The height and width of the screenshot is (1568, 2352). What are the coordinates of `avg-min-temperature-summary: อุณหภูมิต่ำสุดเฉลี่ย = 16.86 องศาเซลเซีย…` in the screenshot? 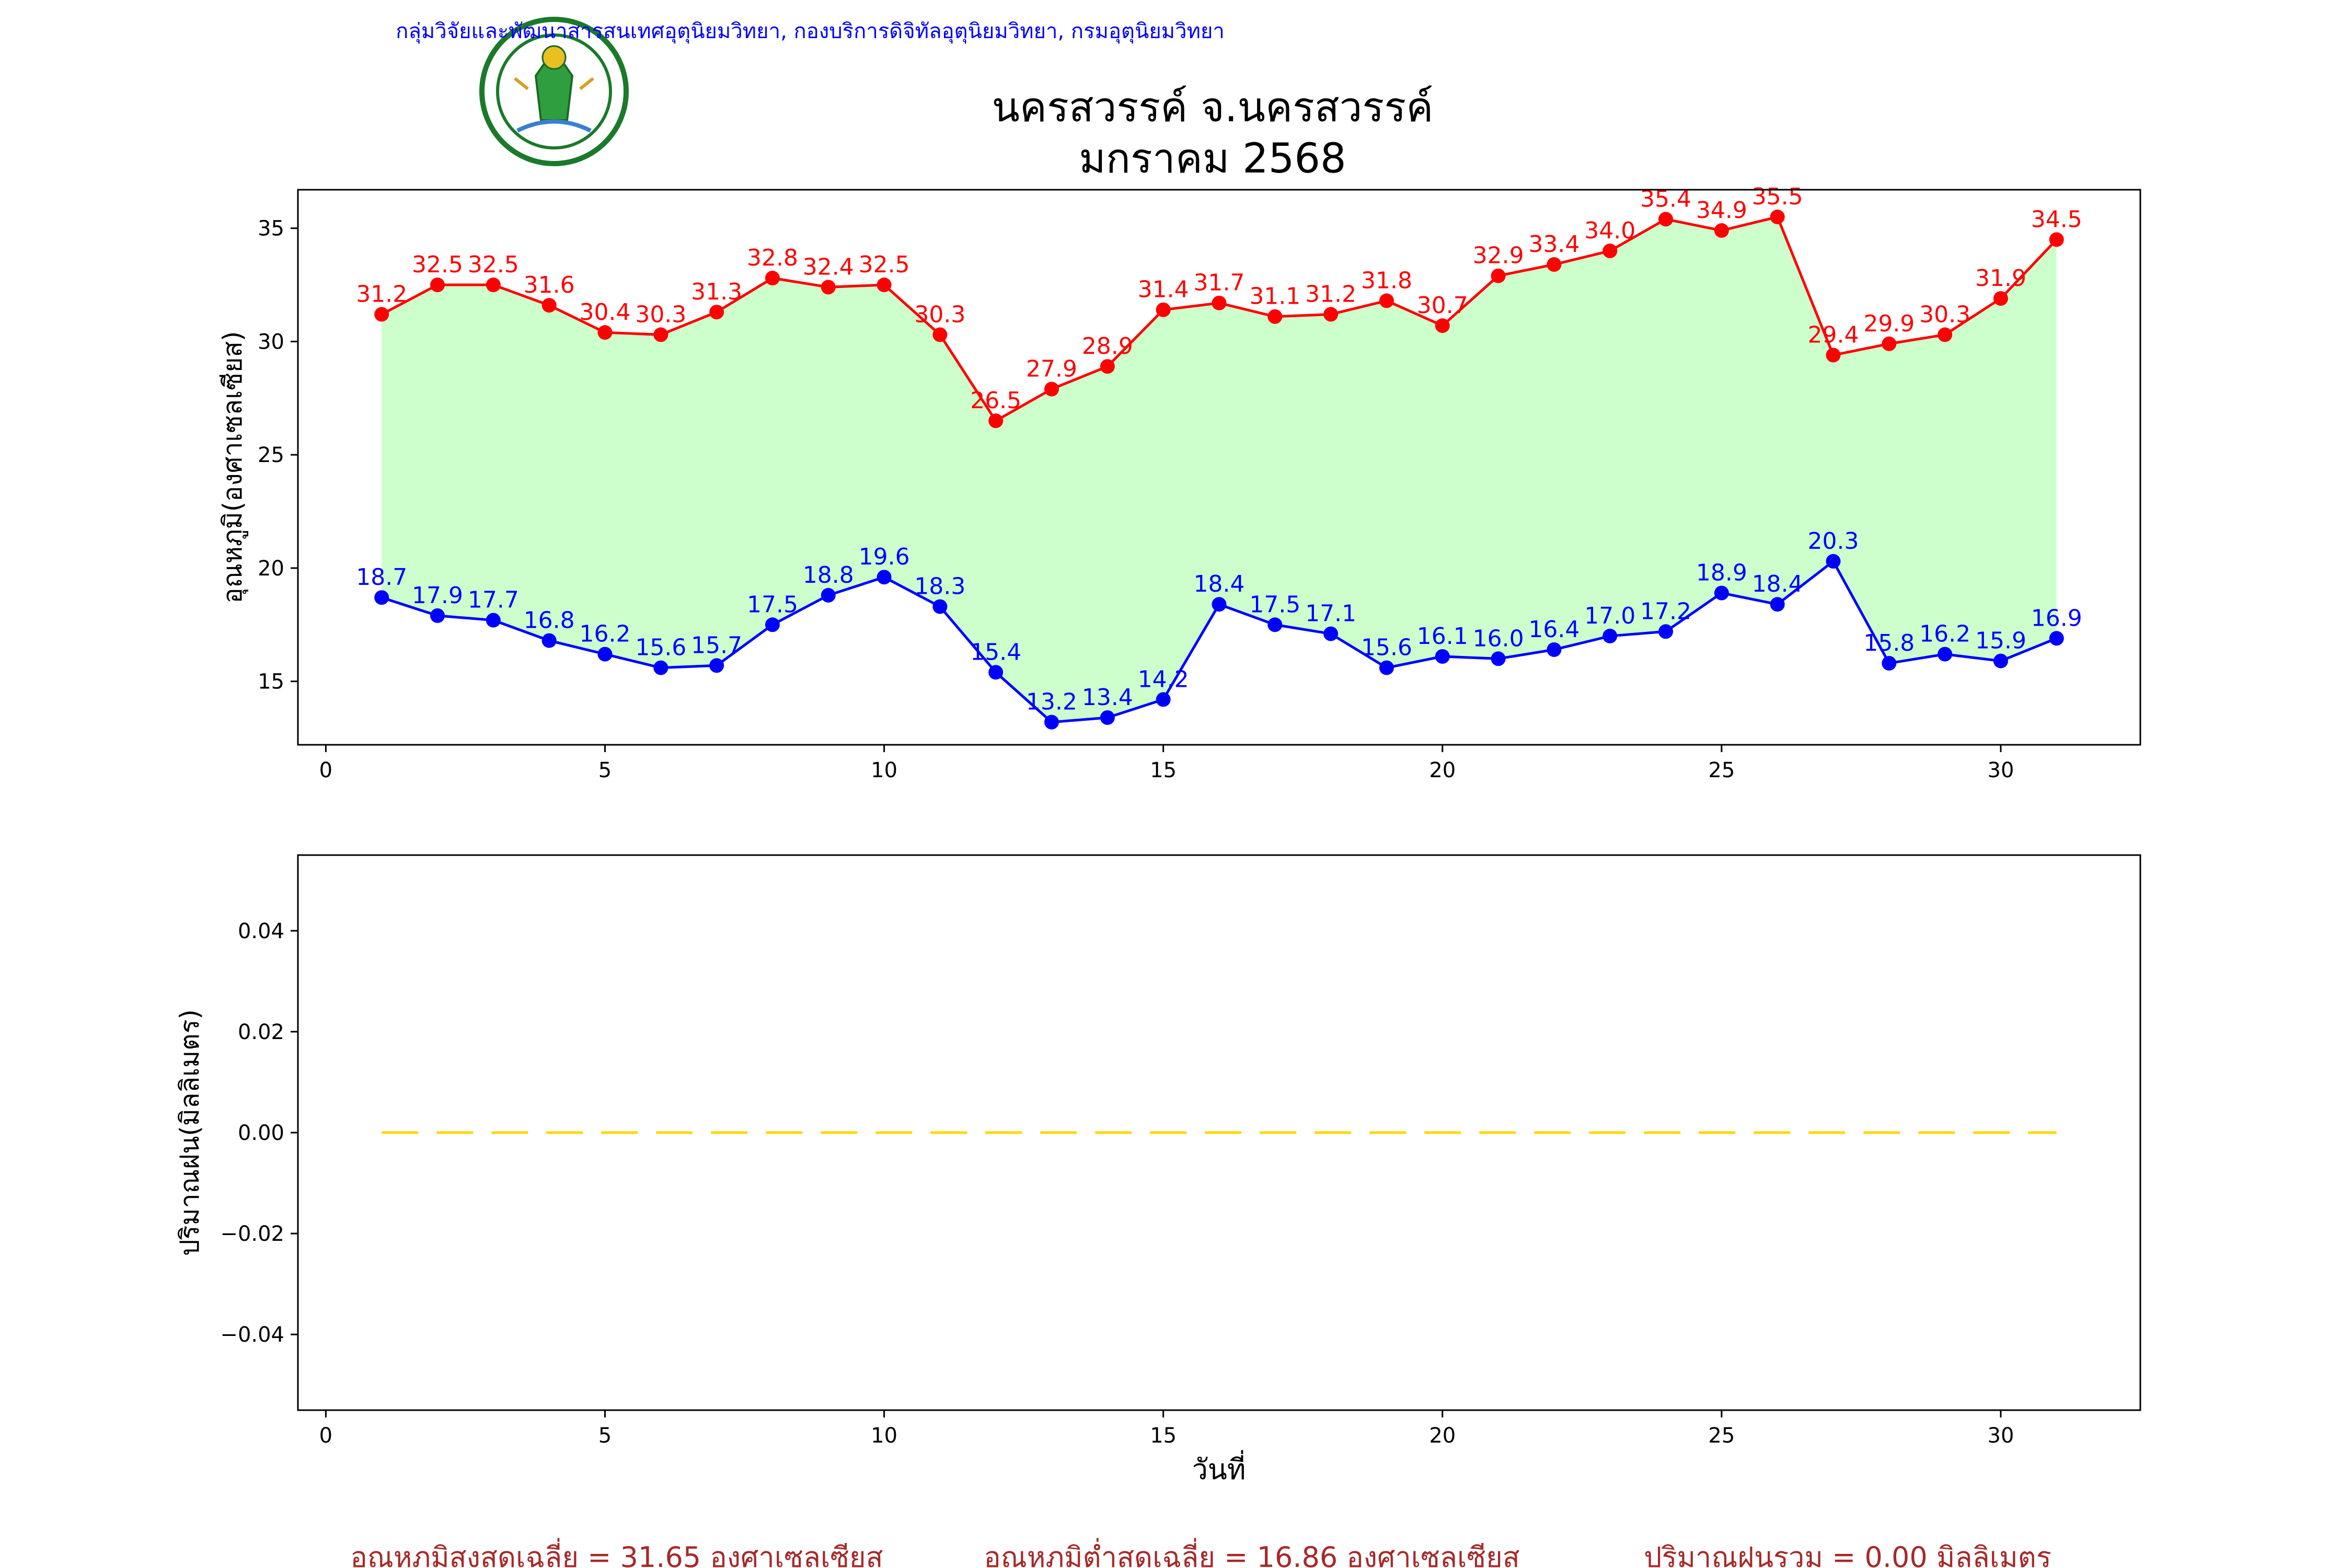 It's located at (1251, 1553).